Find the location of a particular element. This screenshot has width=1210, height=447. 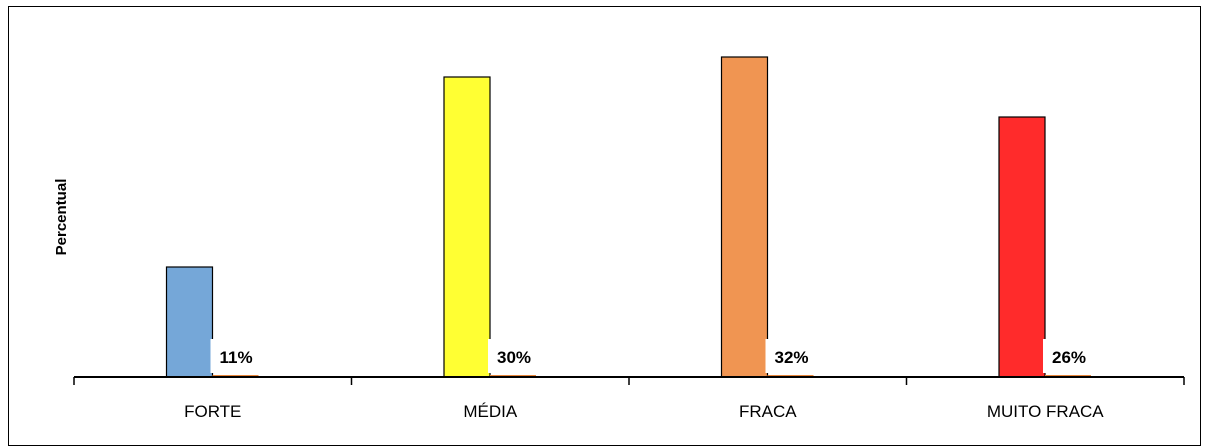

ticks-layer: FORTE MÉDIA FRACA MUITO FRACA is located at coordinates (629, 399).